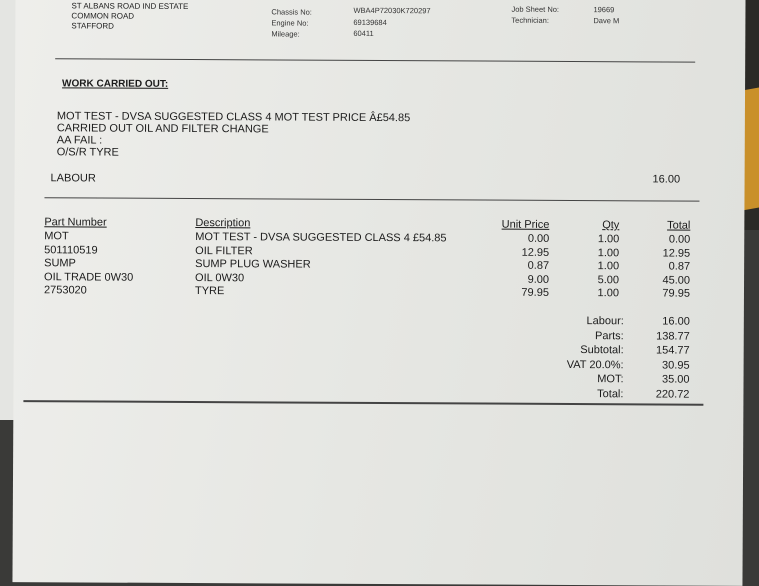 This screenshot has height=586, width=759. Describe the element at coordinates (223, 223) in the screenshot. I see `column-header: Description` at that location.